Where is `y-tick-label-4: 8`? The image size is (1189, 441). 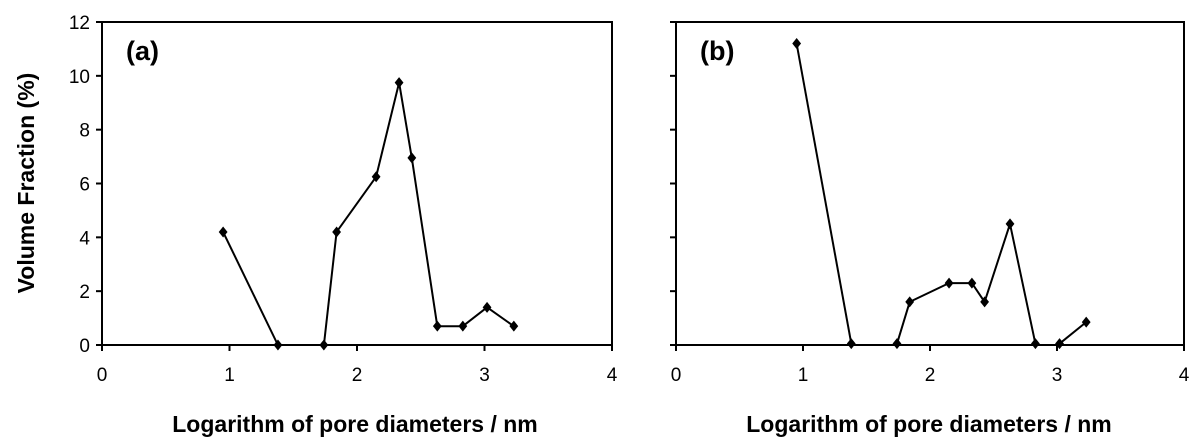 y-tick-label-4: 8 is located at coordinates (84, 131).